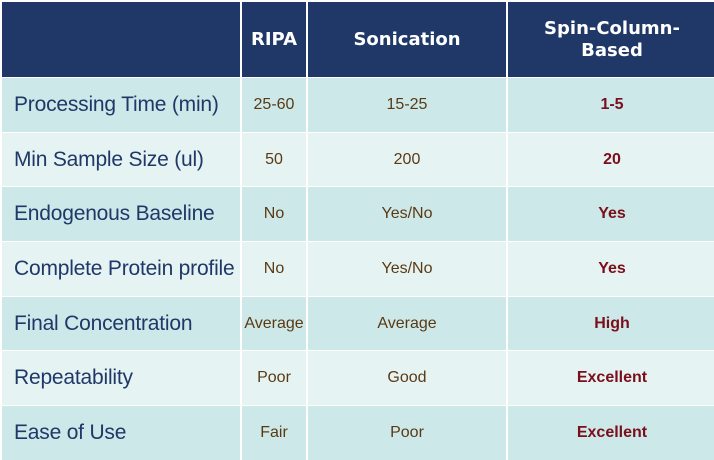  What do you see at coordinates (407, 159) in the screenshot?
I see `cell-sonication-min-sample-size: 200` at bounding box center [407, 159].